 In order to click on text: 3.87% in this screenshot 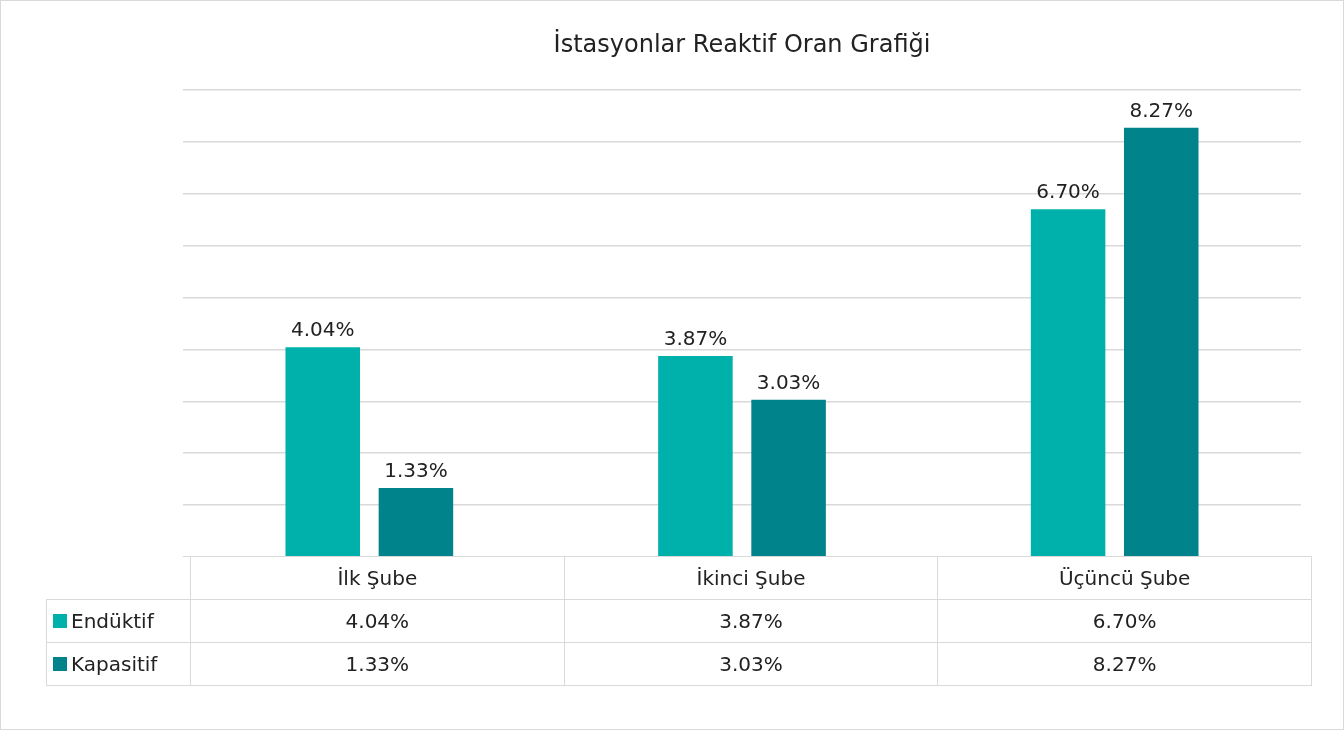, I will do `click(695, 338)`.